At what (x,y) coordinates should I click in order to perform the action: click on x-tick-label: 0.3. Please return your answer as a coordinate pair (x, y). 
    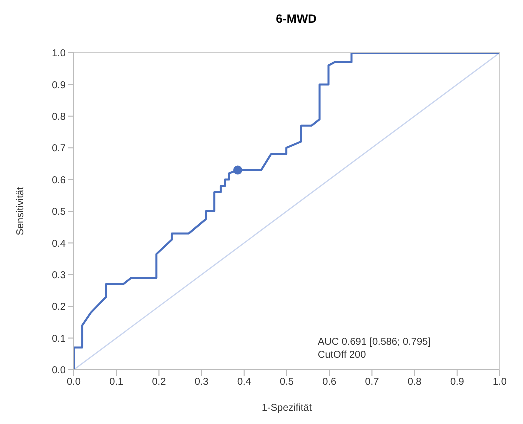
    Looking at the image, I should click on (202, 382).